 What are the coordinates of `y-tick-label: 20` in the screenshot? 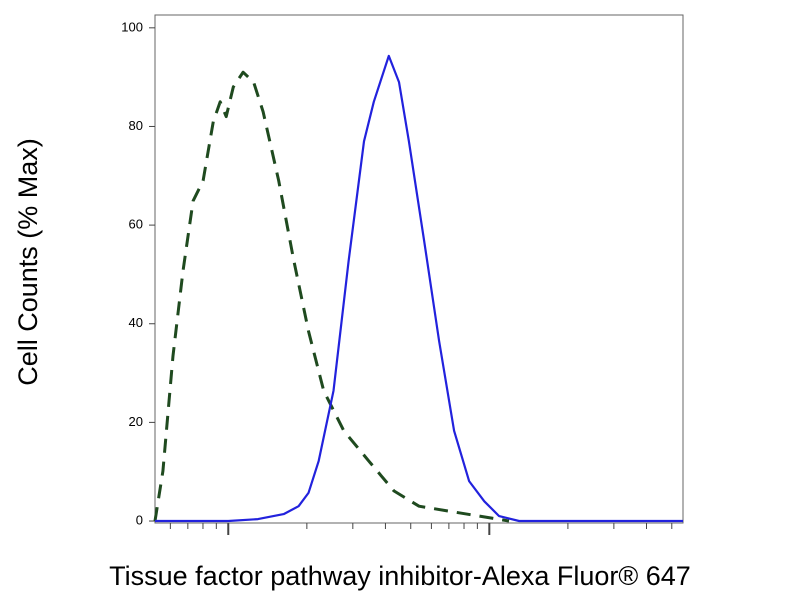 It's located at (136, 421).